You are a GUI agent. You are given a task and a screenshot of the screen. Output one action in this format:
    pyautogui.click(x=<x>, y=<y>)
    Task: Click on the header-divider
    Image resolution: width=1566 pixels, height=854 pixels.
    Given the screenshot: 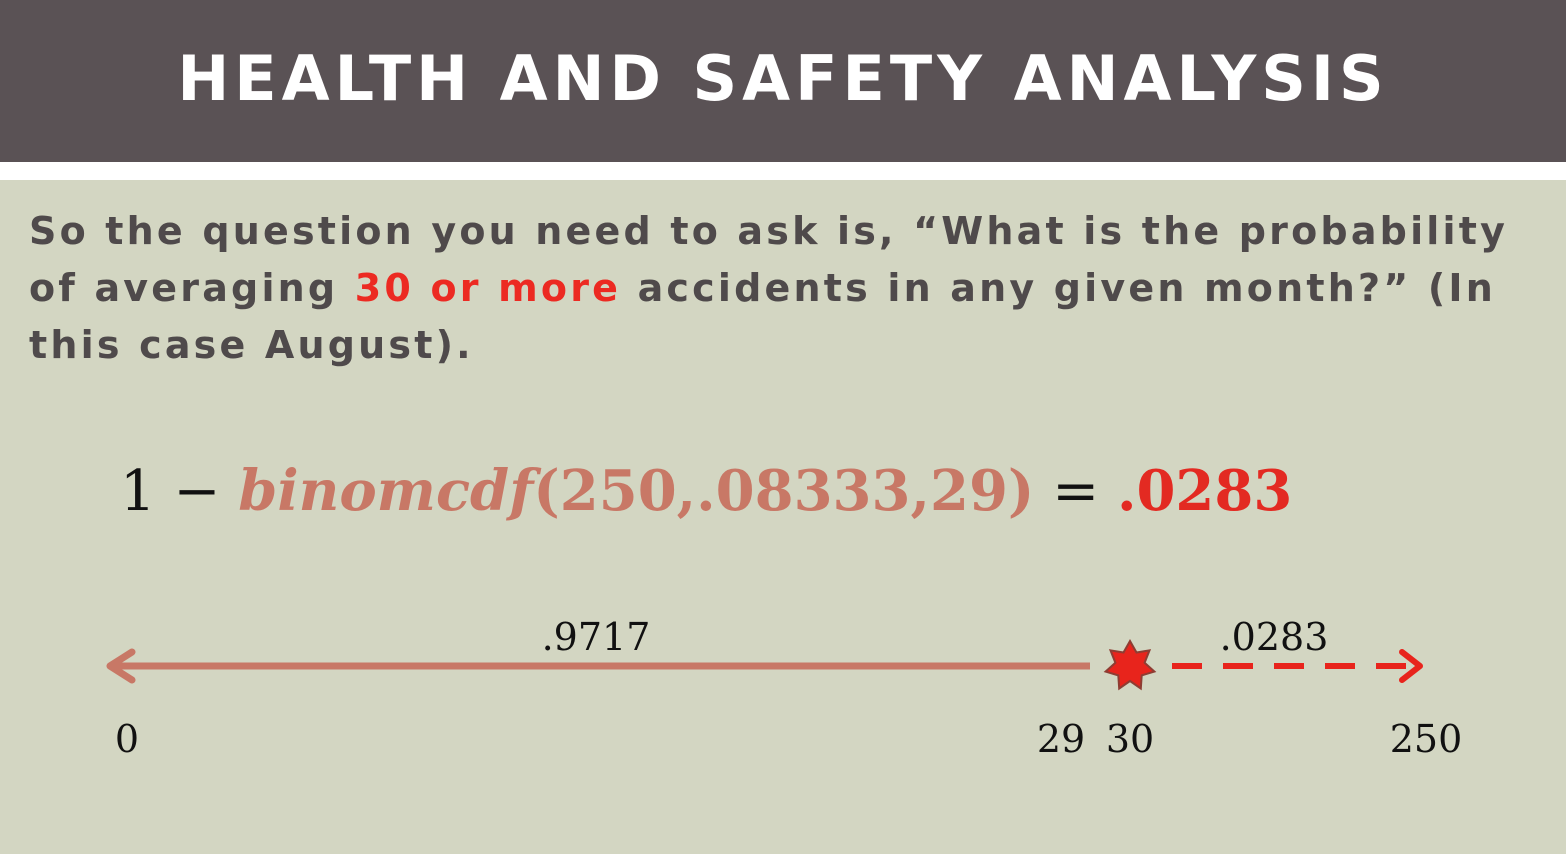 What is the action you would take?
    pyautogui.click(x=783, y=171)
    